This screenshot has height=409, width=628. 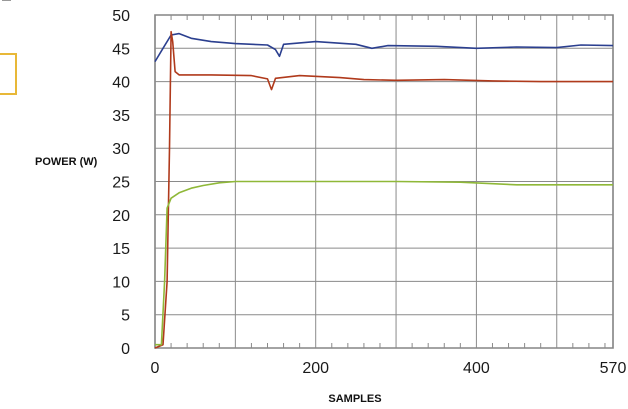 What do you see at coordinates (121, 282) in the screenshot?
I see `y-tick-label: 10` at bounding box center [121, 282].